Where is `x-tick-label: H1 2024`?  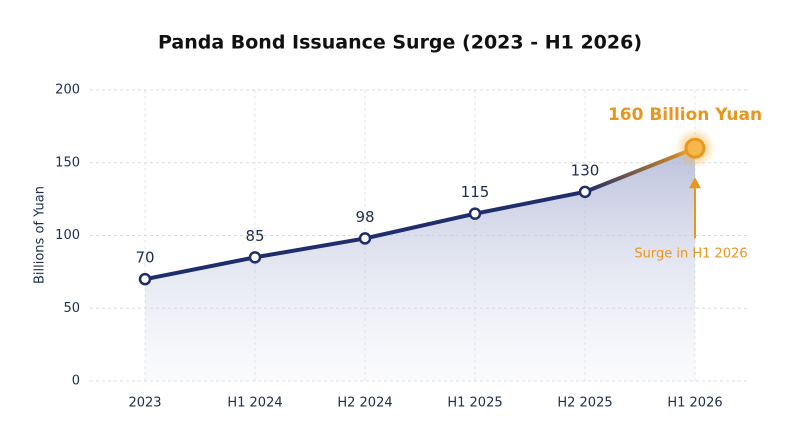
x-tick-label: H1 2024 is located at coordinates (254, 403).